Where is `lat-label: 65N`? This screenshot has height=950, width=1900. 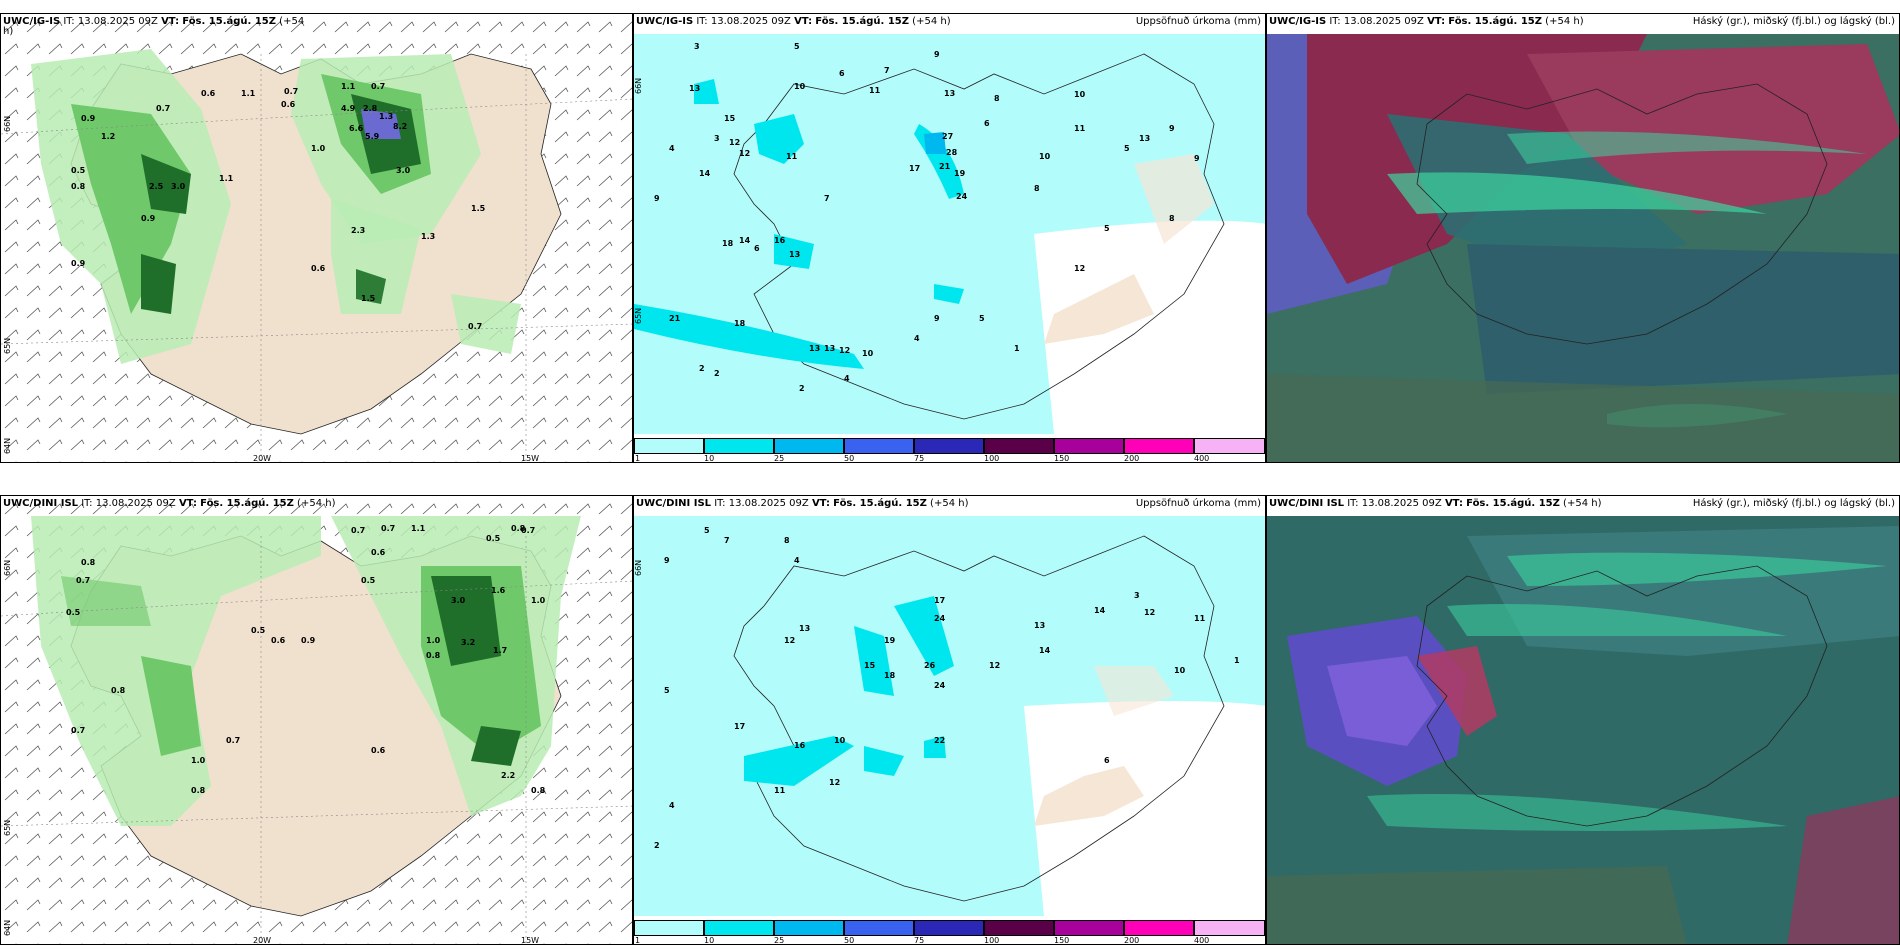
lat-label: 65N is located at coordinates (7, 345).